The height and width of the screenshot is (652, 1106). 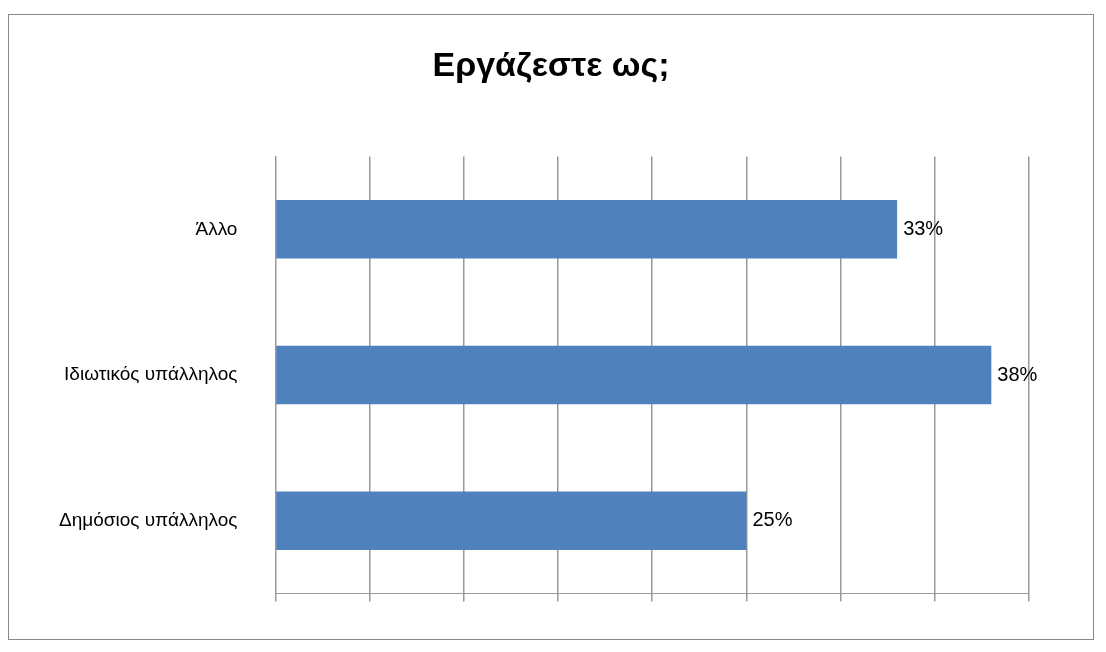 I want to click on data-label: 38%, so click(x=1017, y=373).